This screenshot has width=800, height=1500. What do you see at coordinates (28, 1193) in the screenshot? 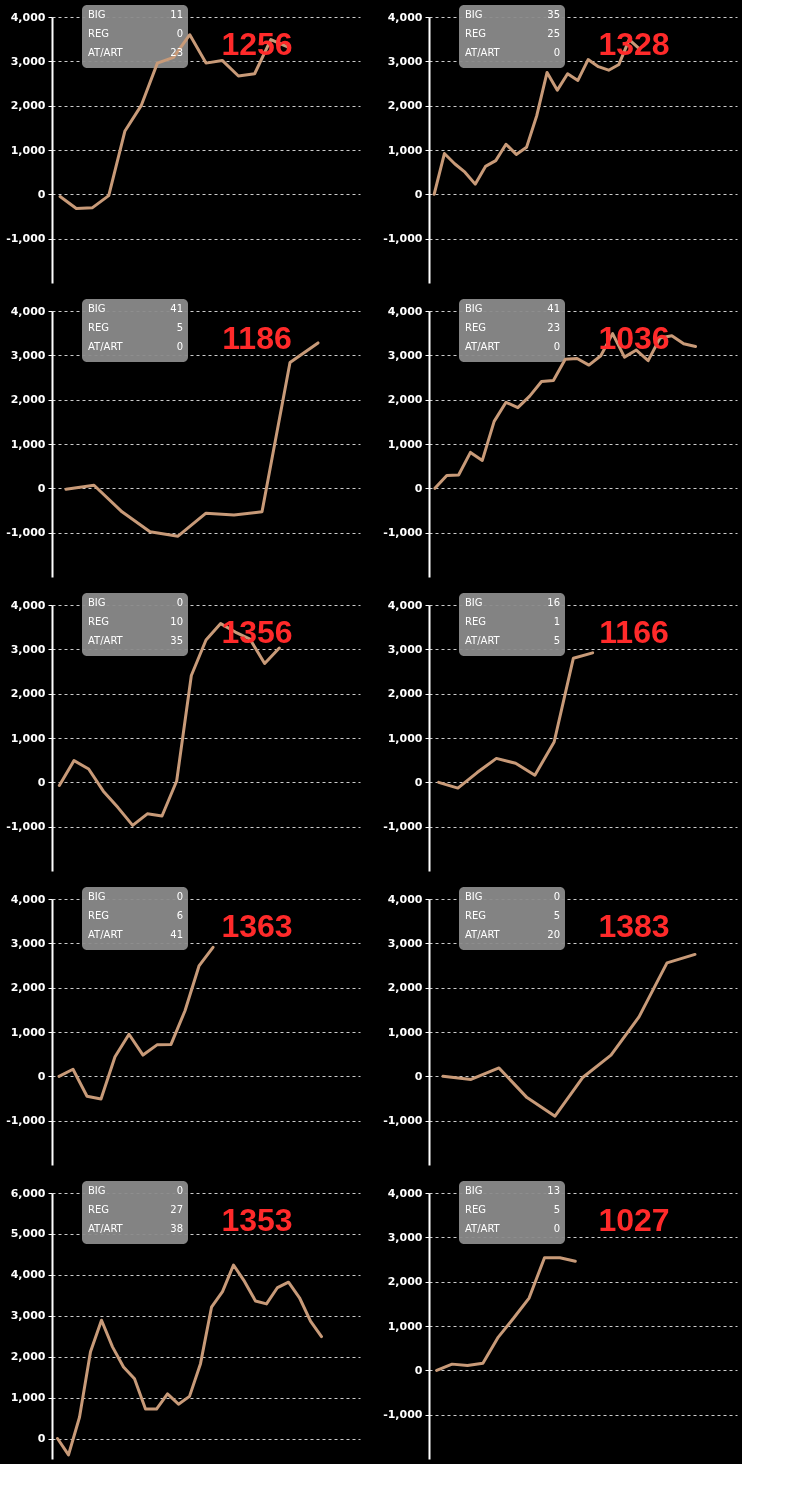
I see `y-tick-label: 6,000` at bounding box center [28, 1193].